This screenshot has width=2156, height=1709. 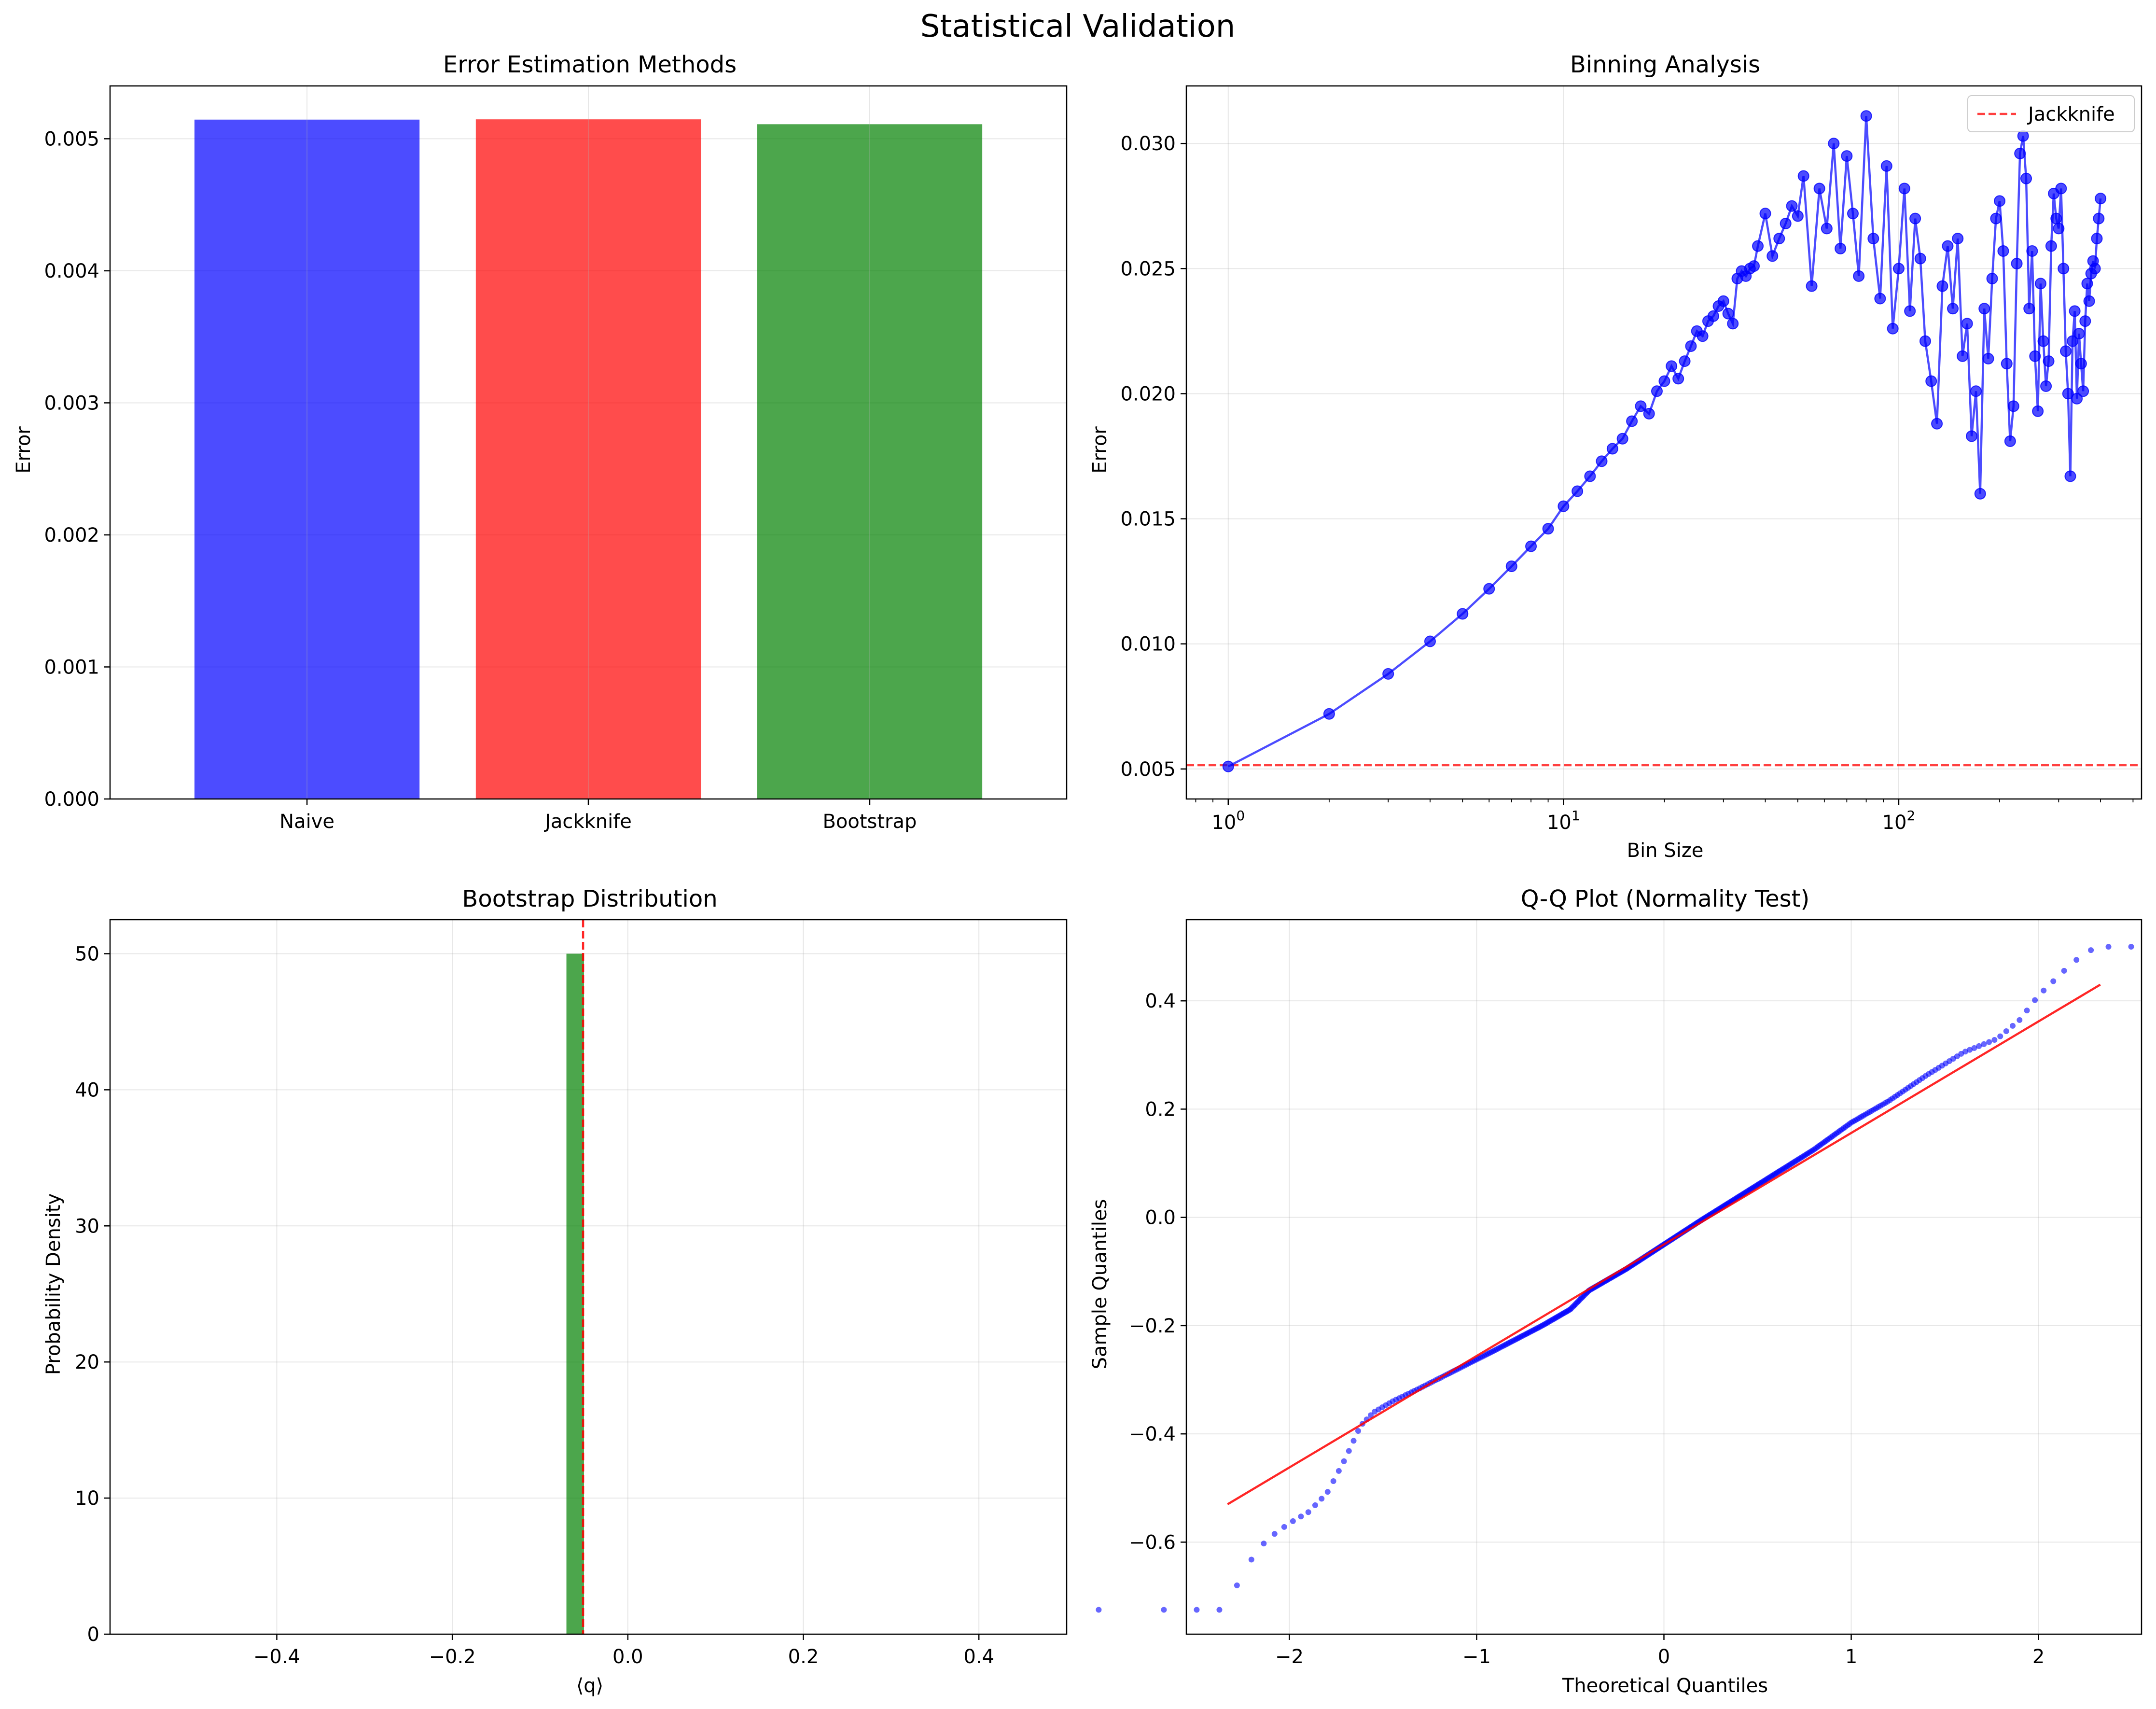 What do you see at coordinates (1100, 450) in the screenshot?
I see `y-axis-label: Error` at bounding box center [1100, 450].